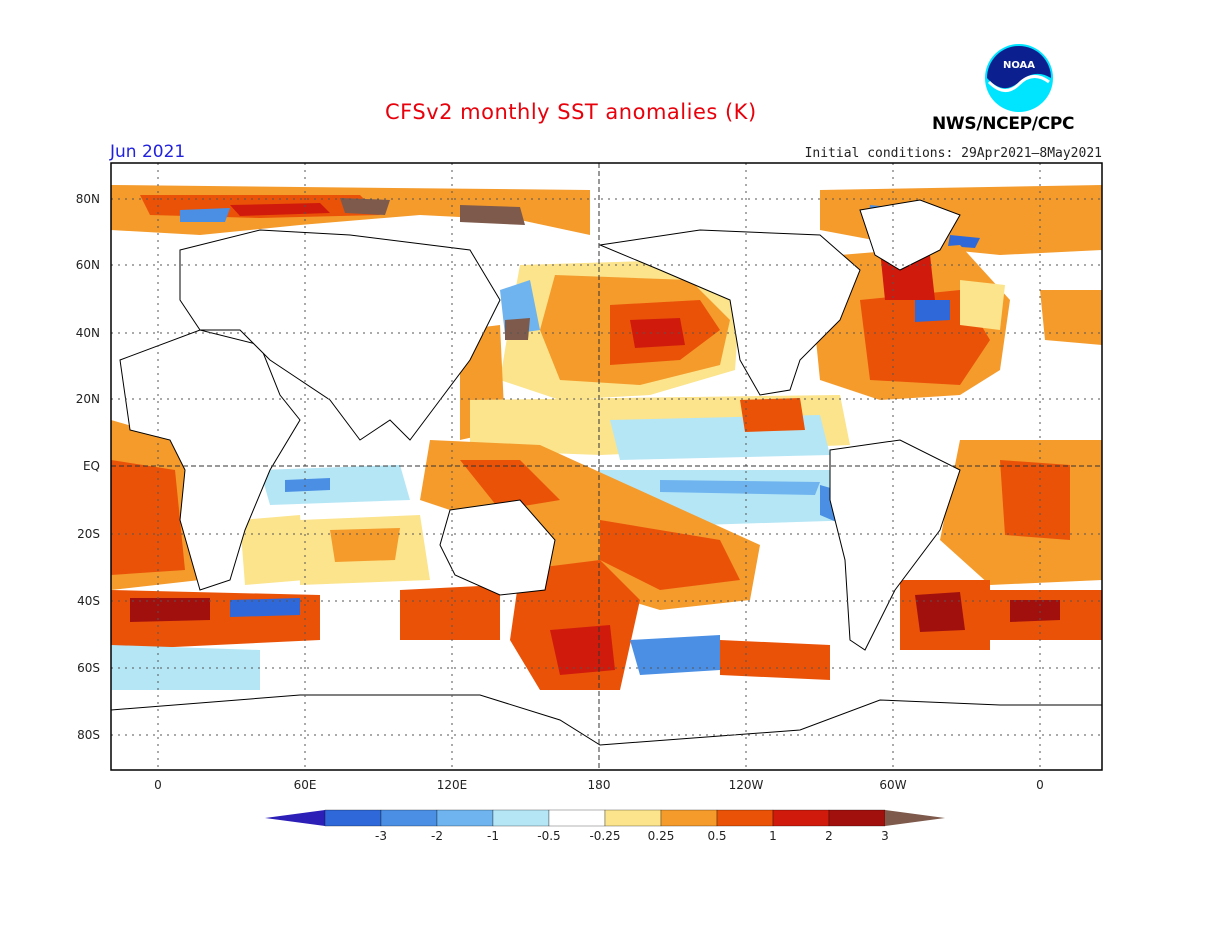 Image resolution: width=1210 pixels, height=935 pixels. Describe the element at coordinates (893, 785) in the screenshot. I see `lon-label-60w: 60W` at that location.